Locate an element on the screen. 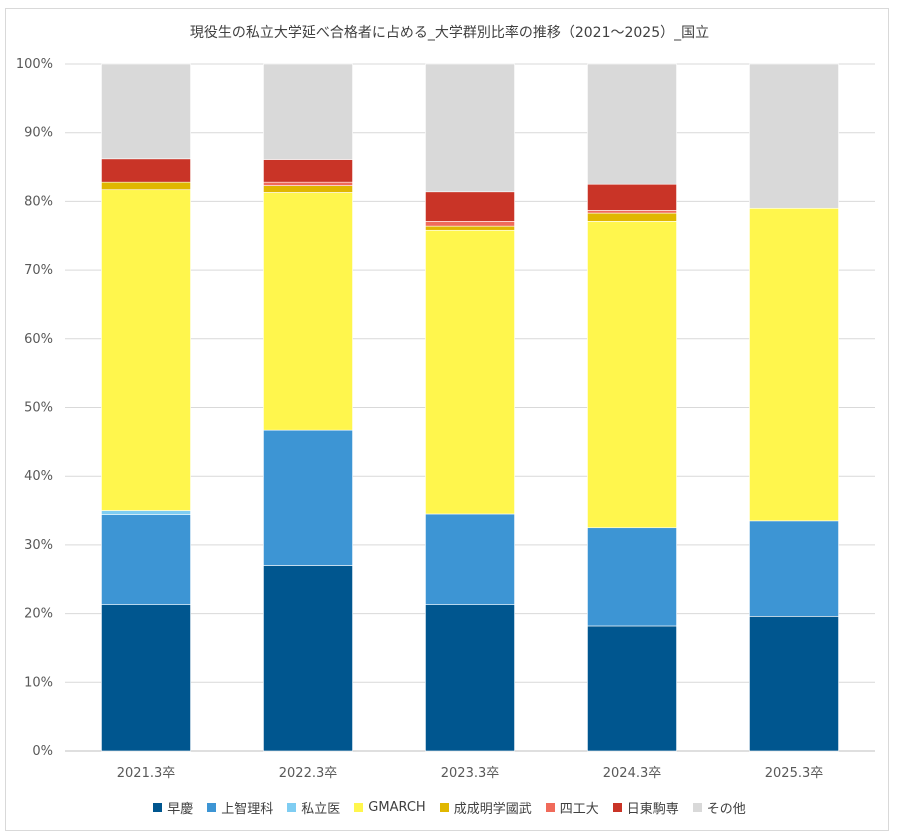 The height and width of the screenshot is (839, 899). y-tick-label: 40% is located at coordinates (38, 476).